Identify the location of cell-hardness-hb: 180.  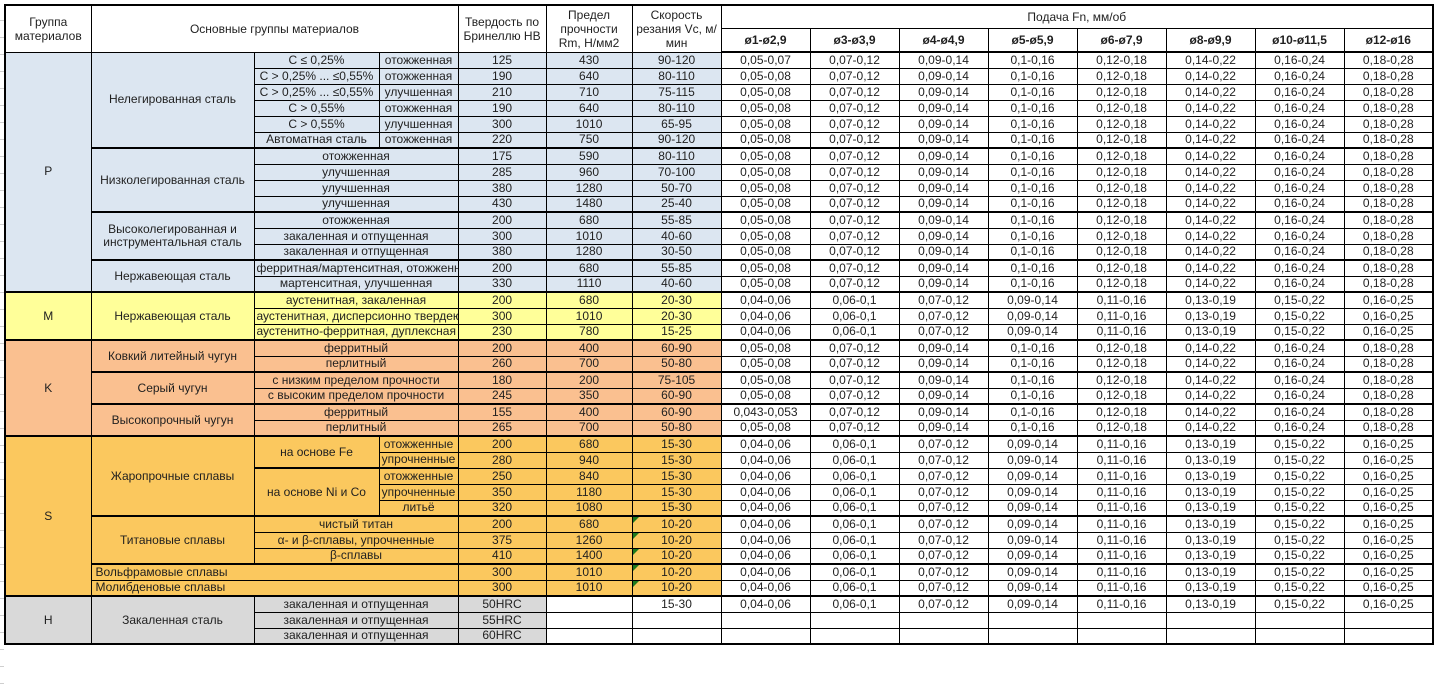
(502, 380).